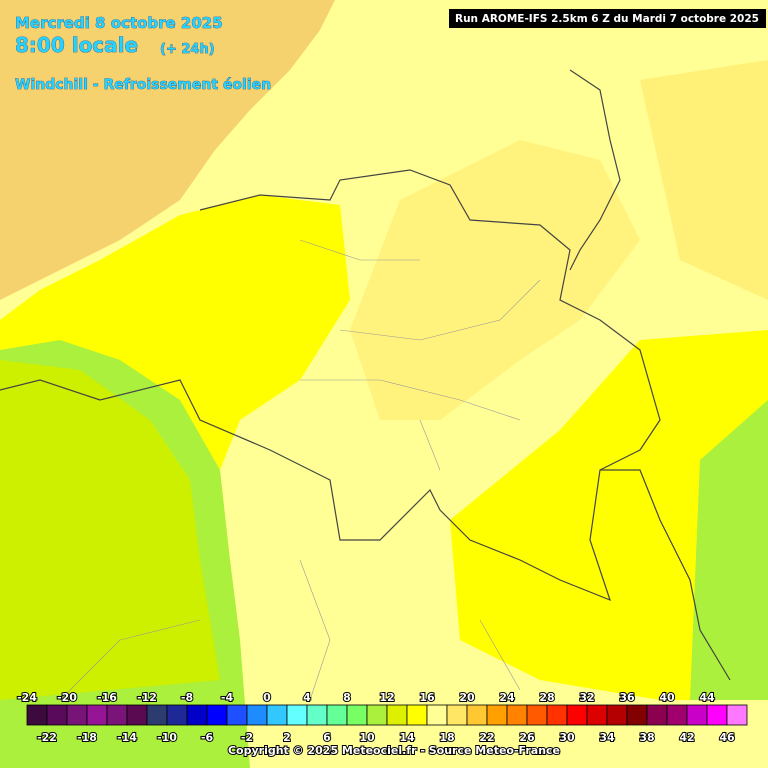 The height and width of the screenshot is (772, 768). I want to click on legend-label: 40, so click(667, 697).